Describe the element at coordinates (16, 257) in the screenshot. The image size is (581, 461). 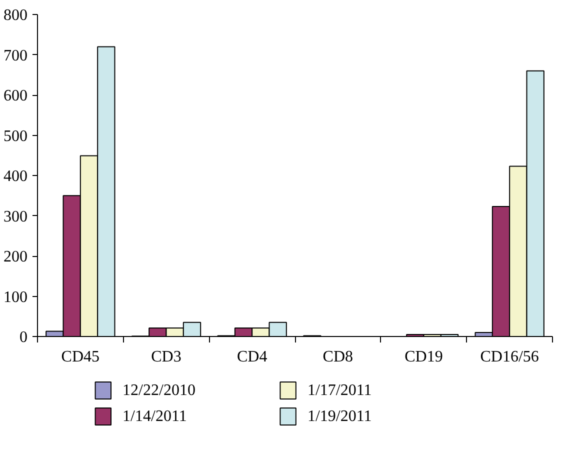
I see `y-tick-label: 200` at that location.